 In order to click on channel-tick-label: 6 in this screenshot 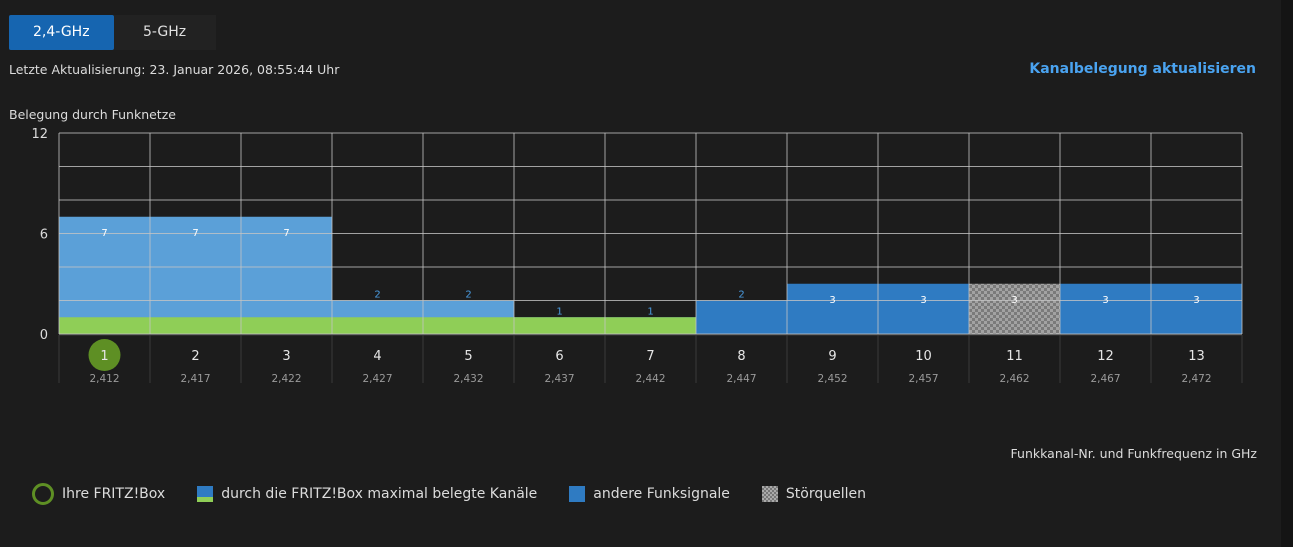, I will do `click(559, 356)`.